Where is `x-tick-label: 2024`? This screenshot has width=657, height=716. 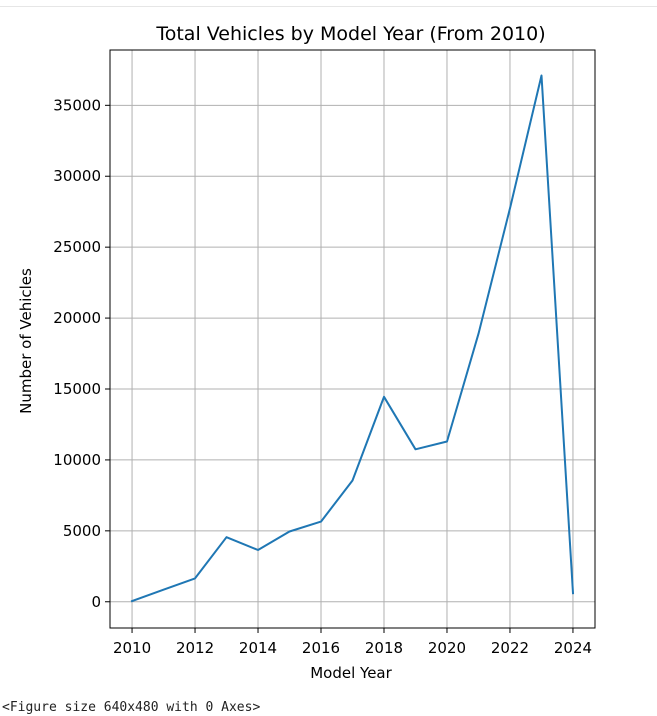
x-tick-label: 2024 is located at coordinates (573, 648).